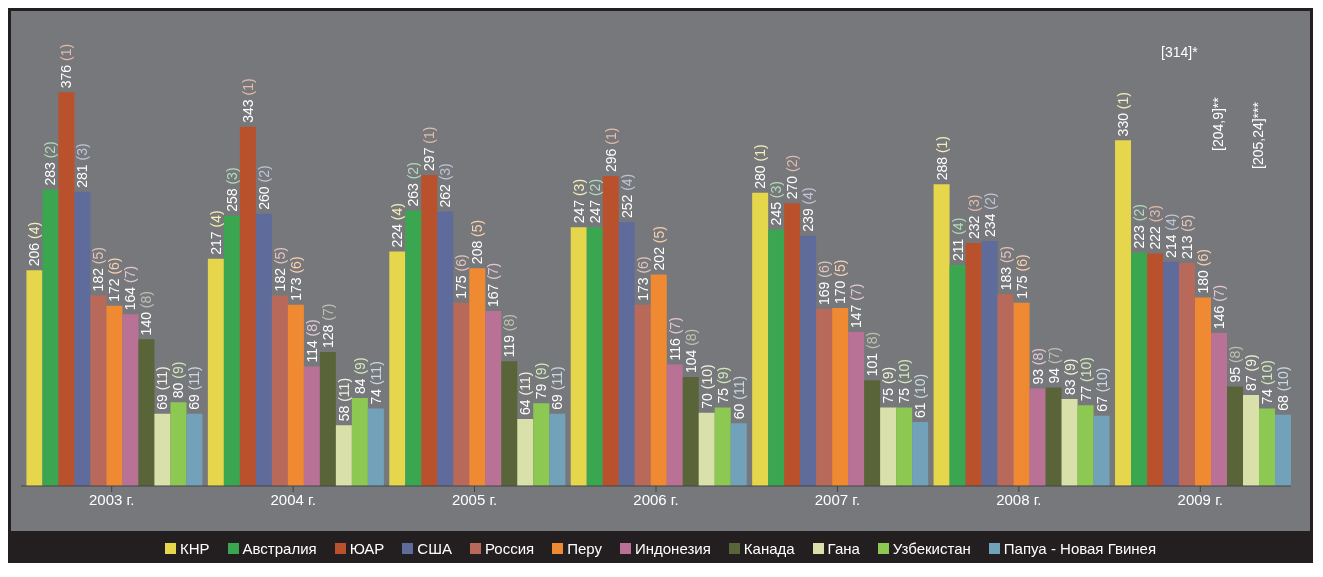 This screenshot has height=577, width=1323. What do you see at coordinates (1053, 365) in the screenshot?
I see `data-label: 94 (7)` at bounding box center [1053, 365].